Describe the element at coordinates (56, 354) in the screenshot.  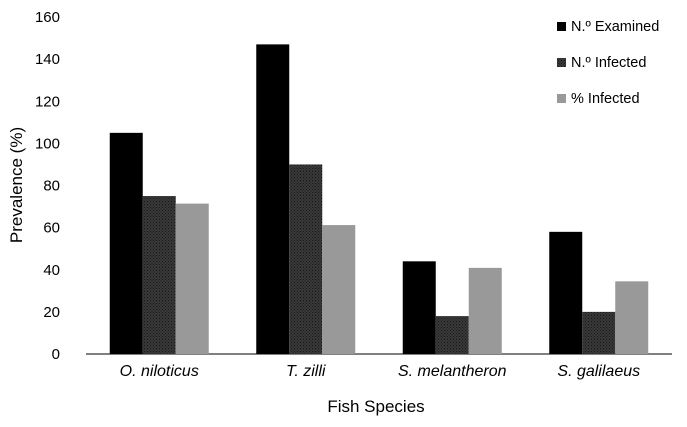
I see `y-tick-label: 0` at that location.